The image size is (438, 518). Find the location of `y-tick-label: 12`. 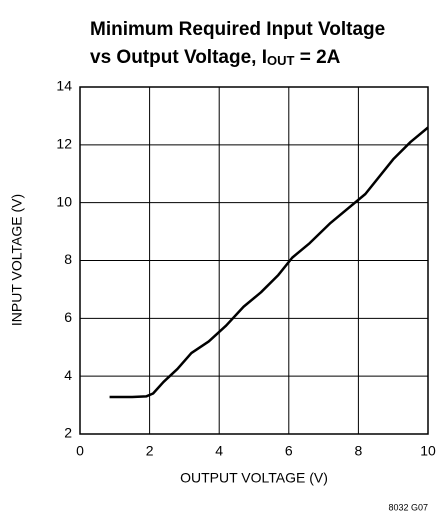

y-tick-label: 12 is located at coordinates (64, 144).